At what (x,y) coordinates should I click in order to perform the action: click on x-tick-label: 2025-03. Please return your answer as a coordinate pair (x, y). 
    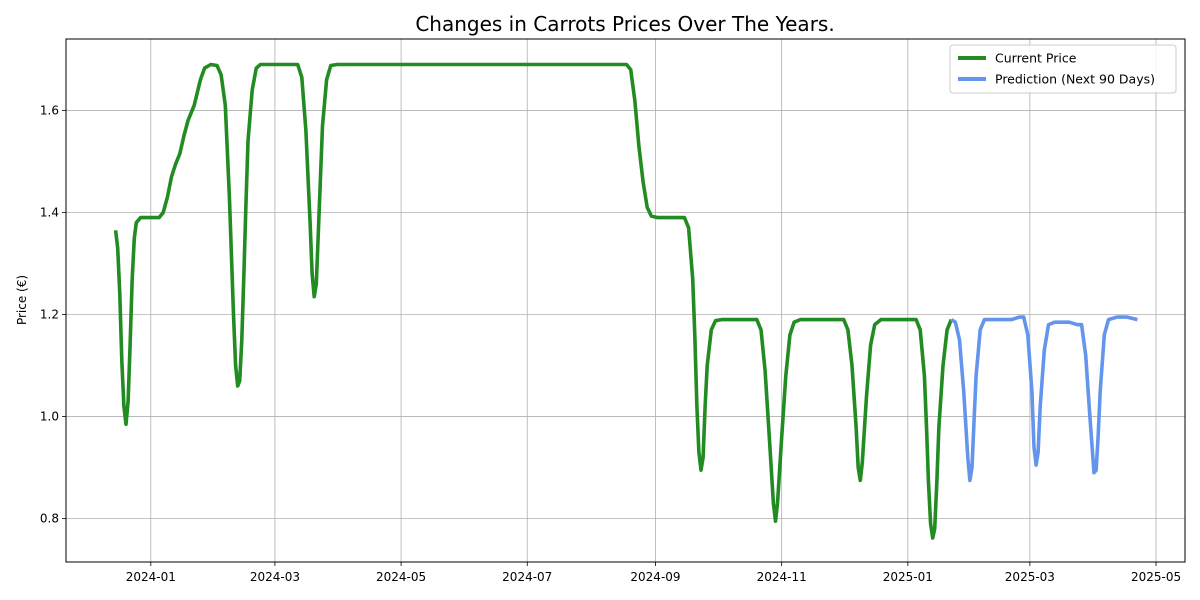
    Looking at the image, I should click on (1030, 577).